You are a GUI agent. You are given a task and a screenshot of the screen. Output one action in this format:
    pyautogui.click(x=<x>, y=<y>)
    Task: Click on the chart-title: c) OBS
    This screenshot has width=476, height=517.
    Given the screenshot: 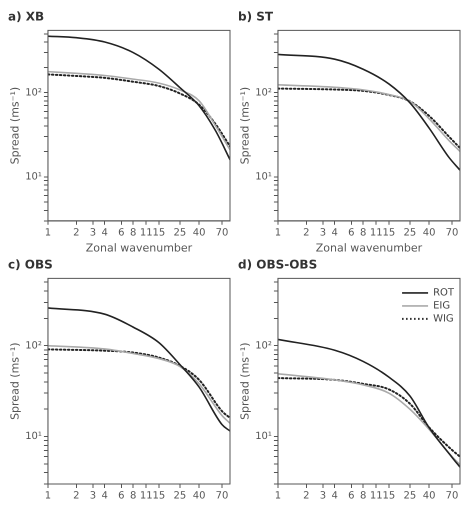 What is the action you would take?
    pyautogui.click(x=30, y=264)
    